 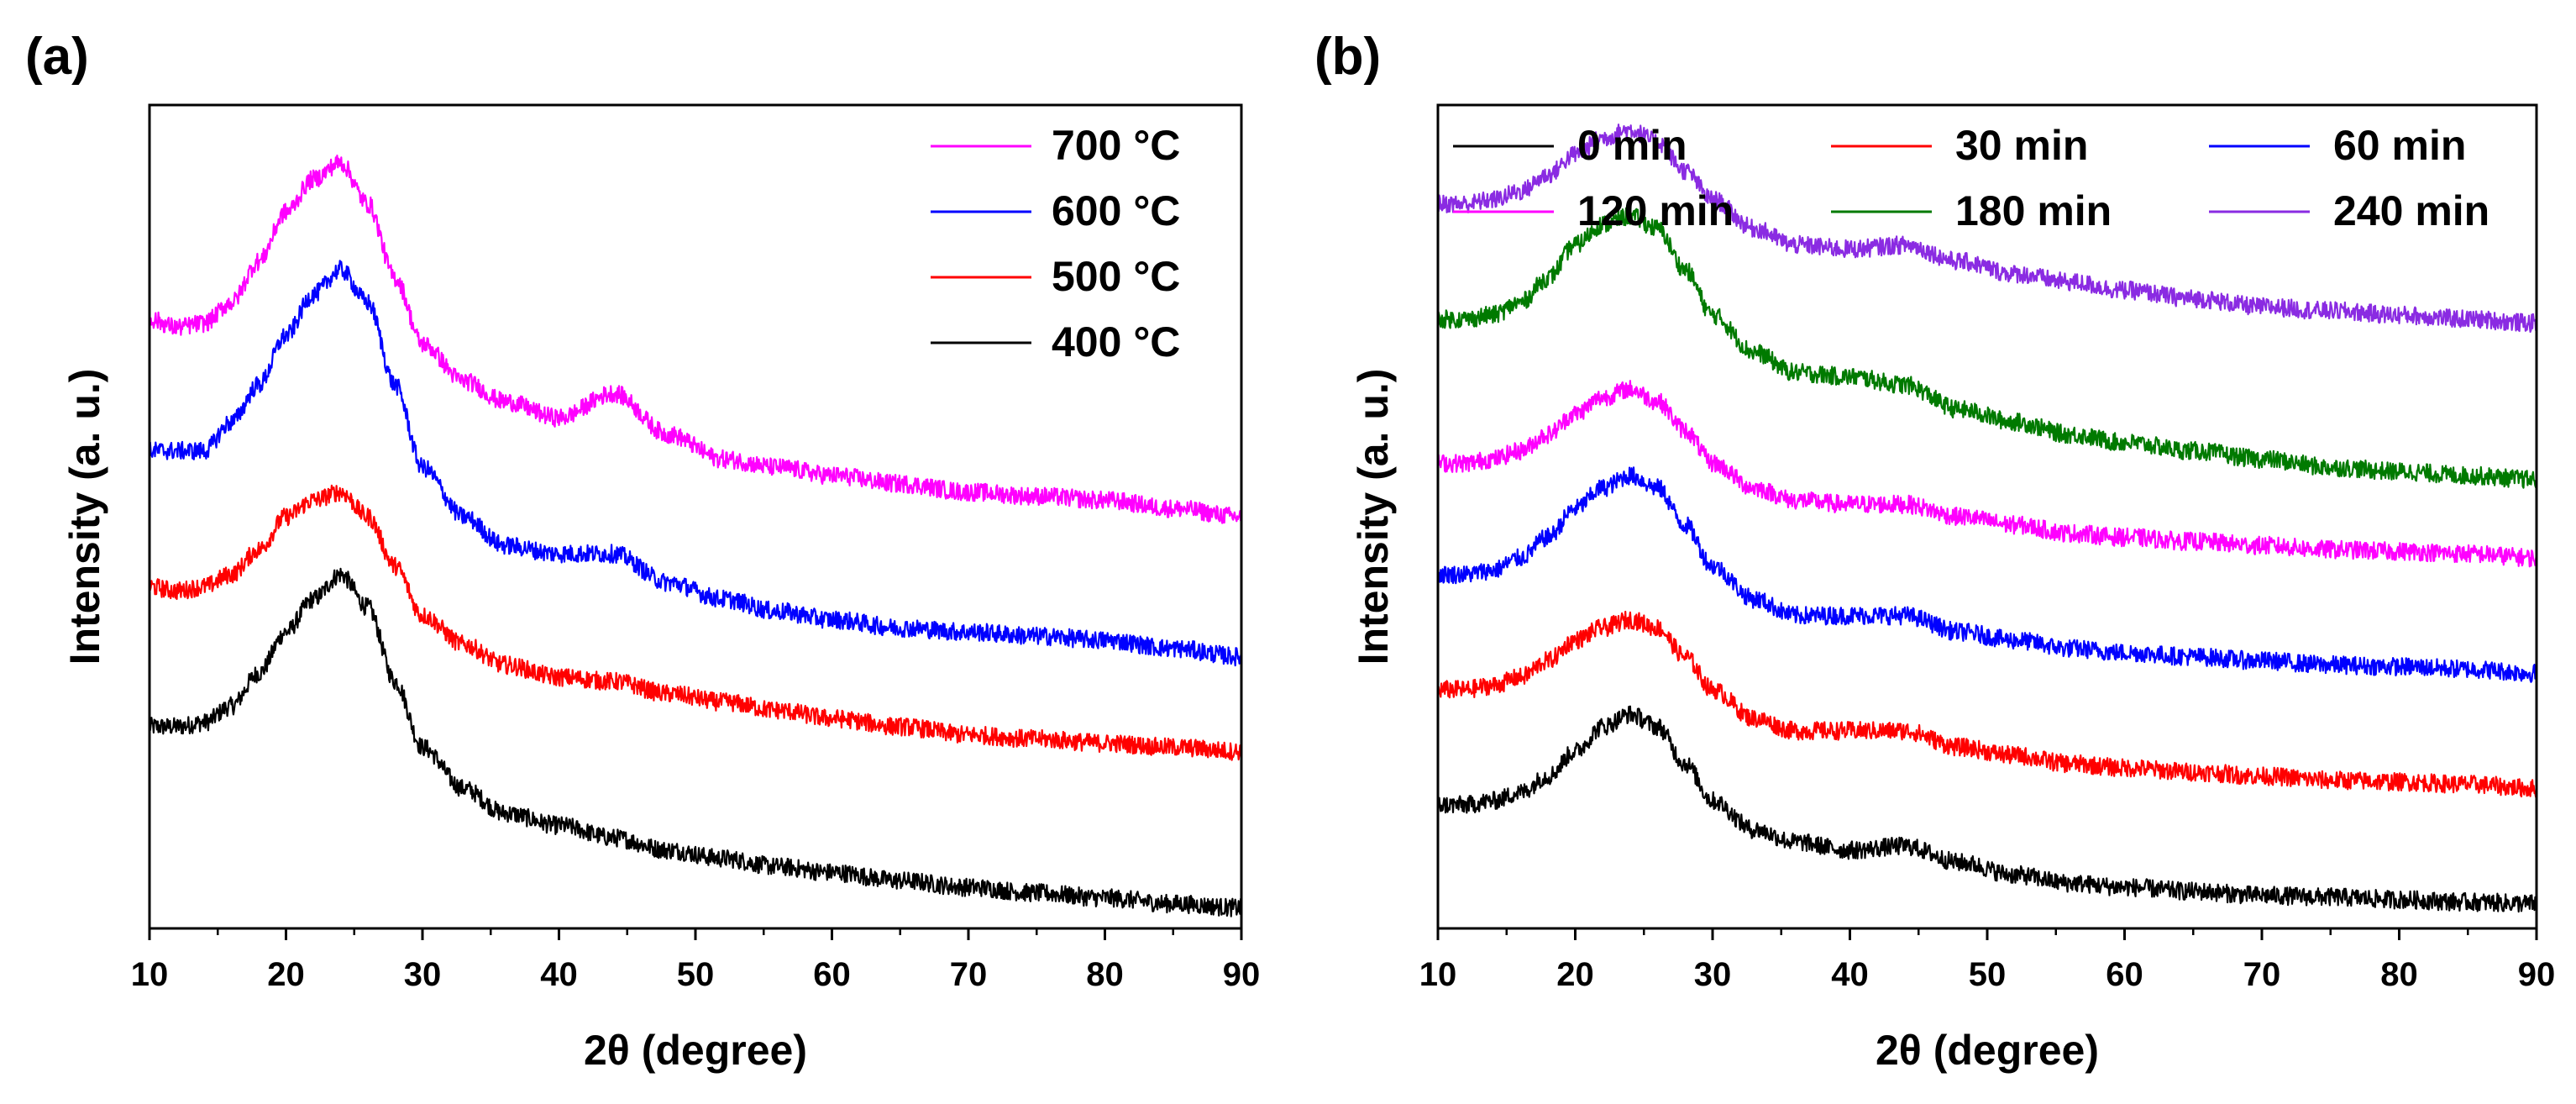 What do you see at coordinates (1987, 809) in the screenshot?
I see `series-line-0-min` at bounding box center [1987, 809].